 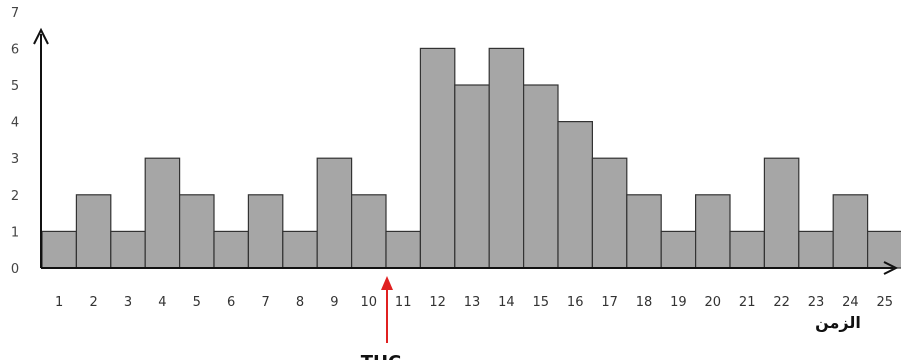 What do you see at coordinates (644, 302) in the screenshot?
I see `x-tick-label: 18` at bounding box center [644, 302].